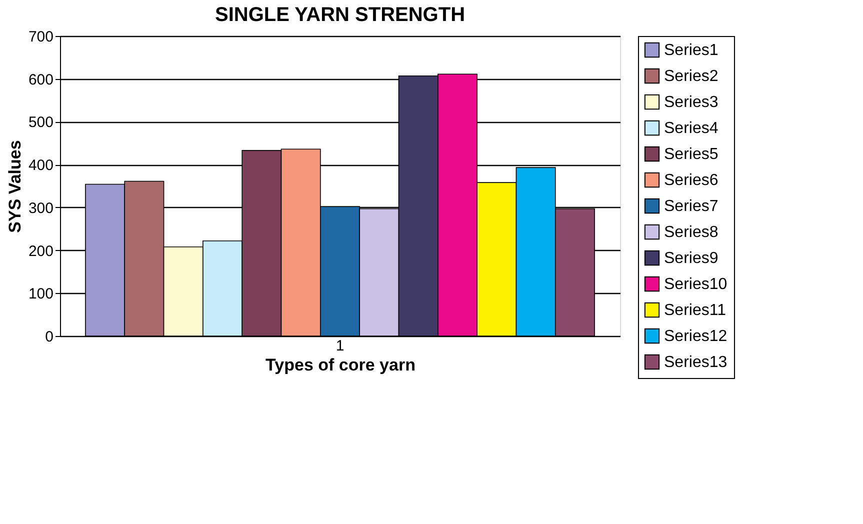 The width and height of the screenshot is (863, 524). Describe the element at coordinates (691, 50) in the screenshot. I see `legend-label: Series1` at that location.